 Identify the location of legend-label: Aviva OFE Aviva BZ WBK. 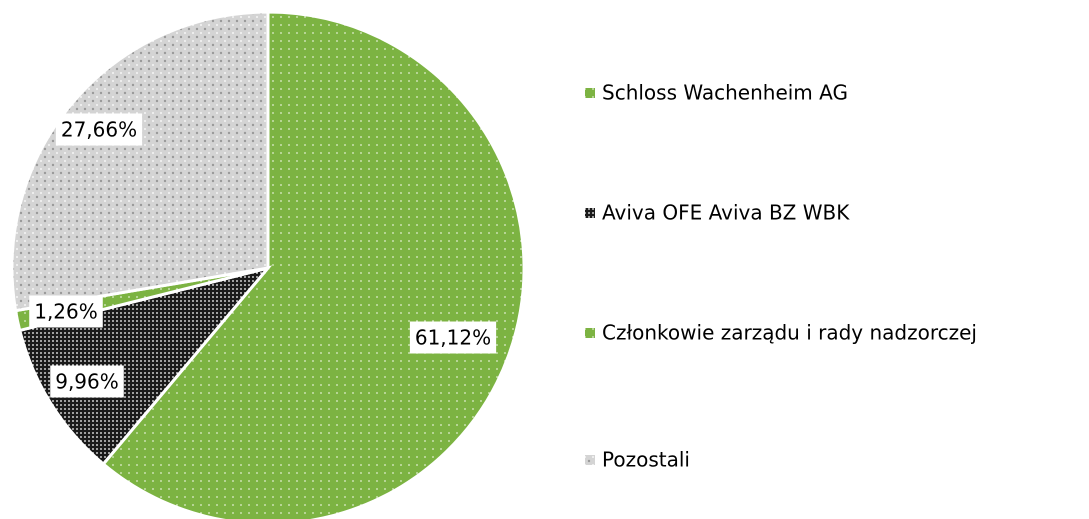
(726, 213).